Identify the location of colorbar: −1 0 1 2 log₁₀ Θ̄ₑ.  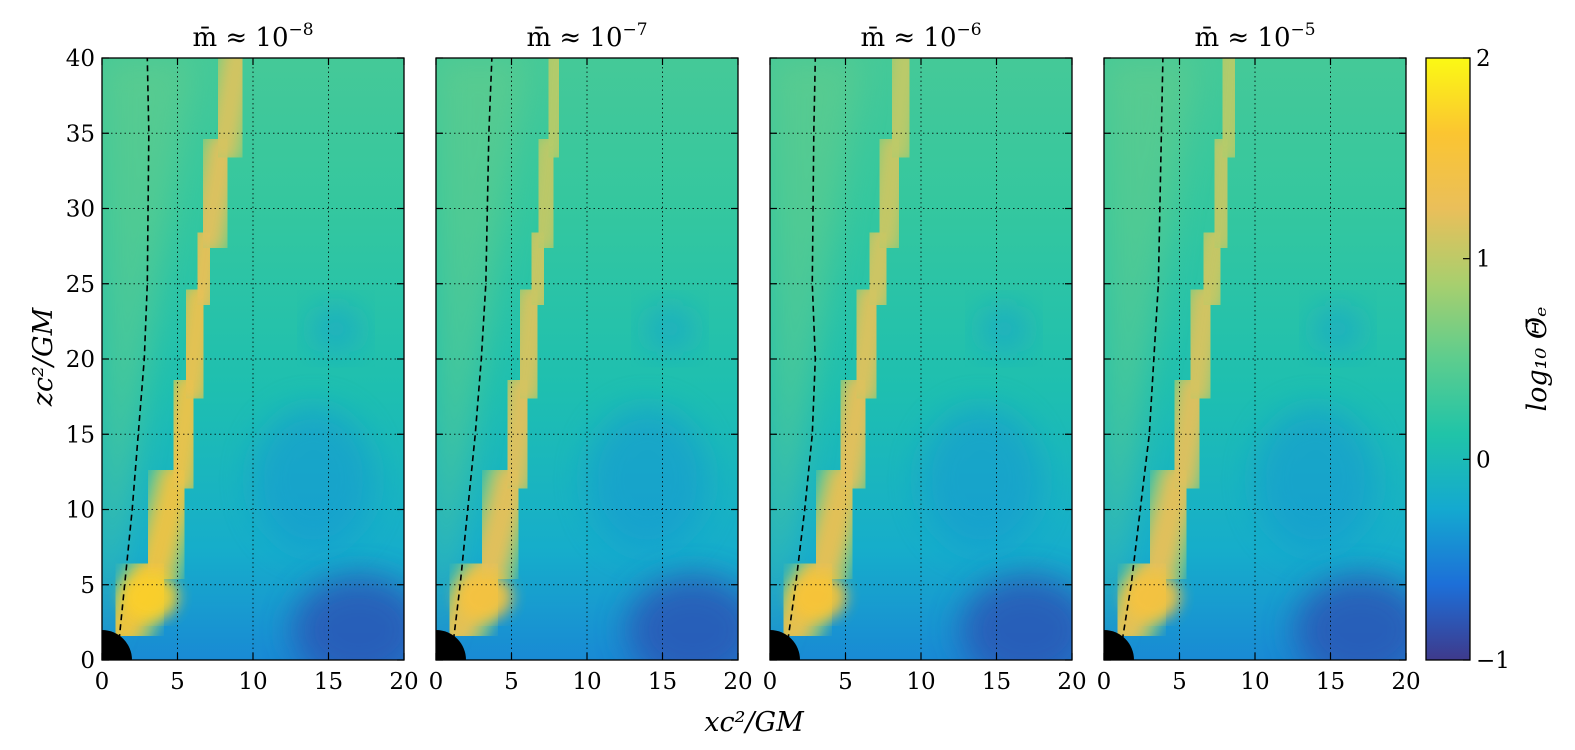
(1489, 360).